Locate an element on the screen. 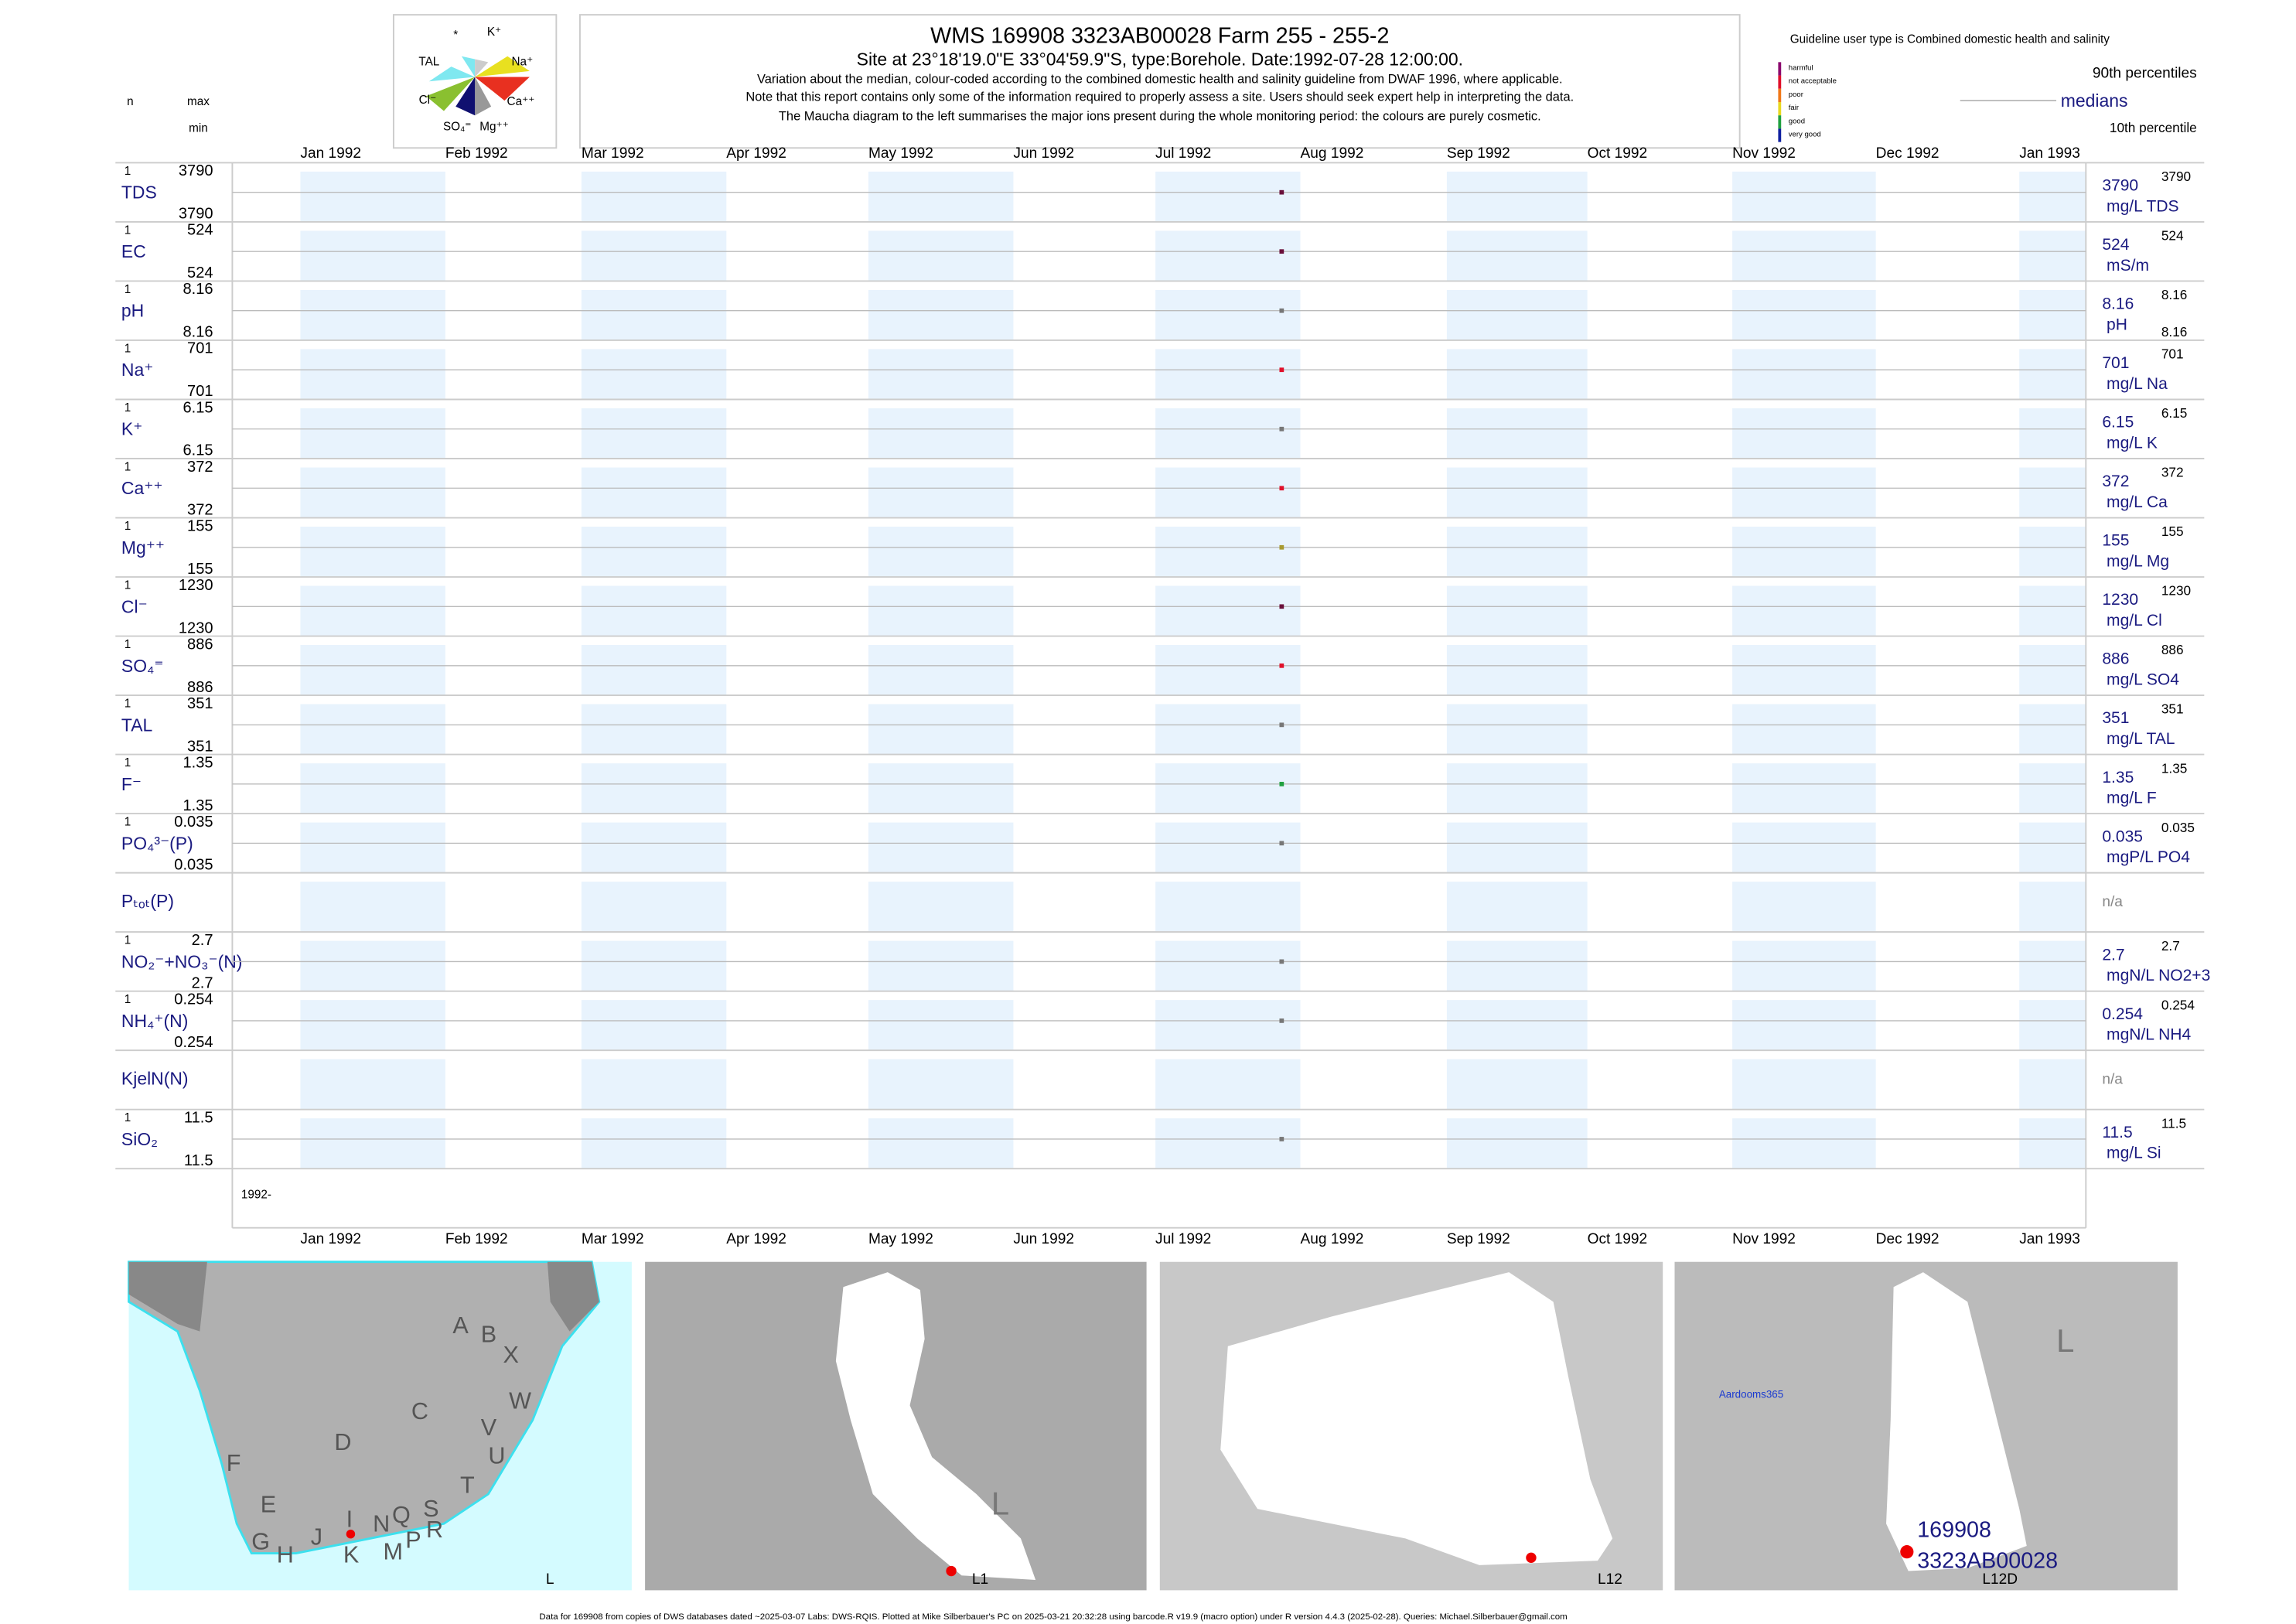 The height and width of the screenshot is (1624, 2296). maucha-label: TAL is located at coordinates (428, 61).